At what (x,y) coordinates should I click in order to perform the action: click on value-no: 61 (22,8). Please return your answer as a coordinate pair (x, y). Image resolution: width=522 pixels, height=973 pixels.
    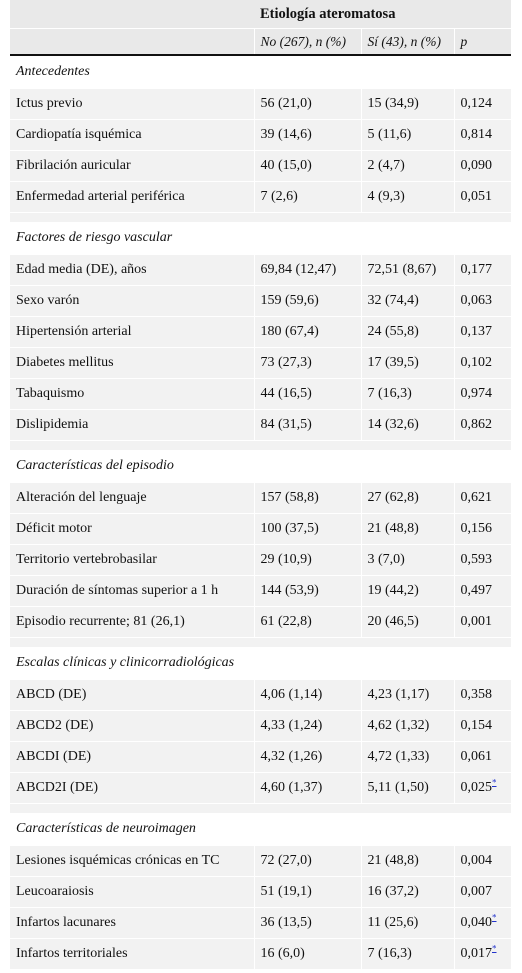
    Looking at the image, I should click on (307, 622).